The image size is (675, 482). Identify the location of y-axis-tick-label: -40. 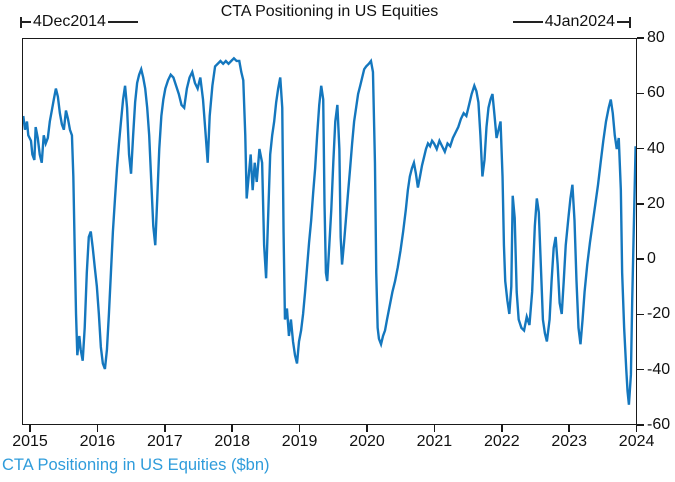
(659, 369).